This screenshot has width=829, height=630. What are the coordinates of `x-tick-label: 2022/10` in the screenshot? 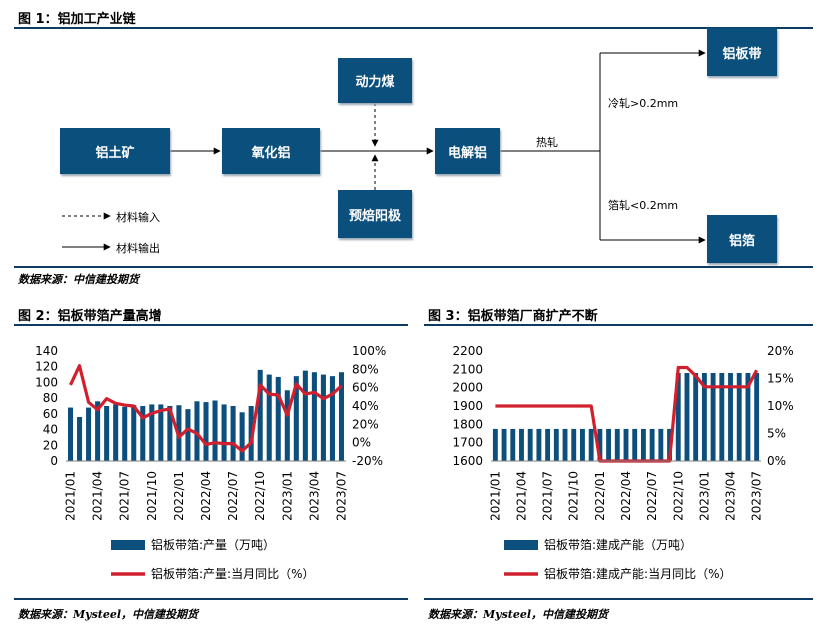 It's located at (260, 496).